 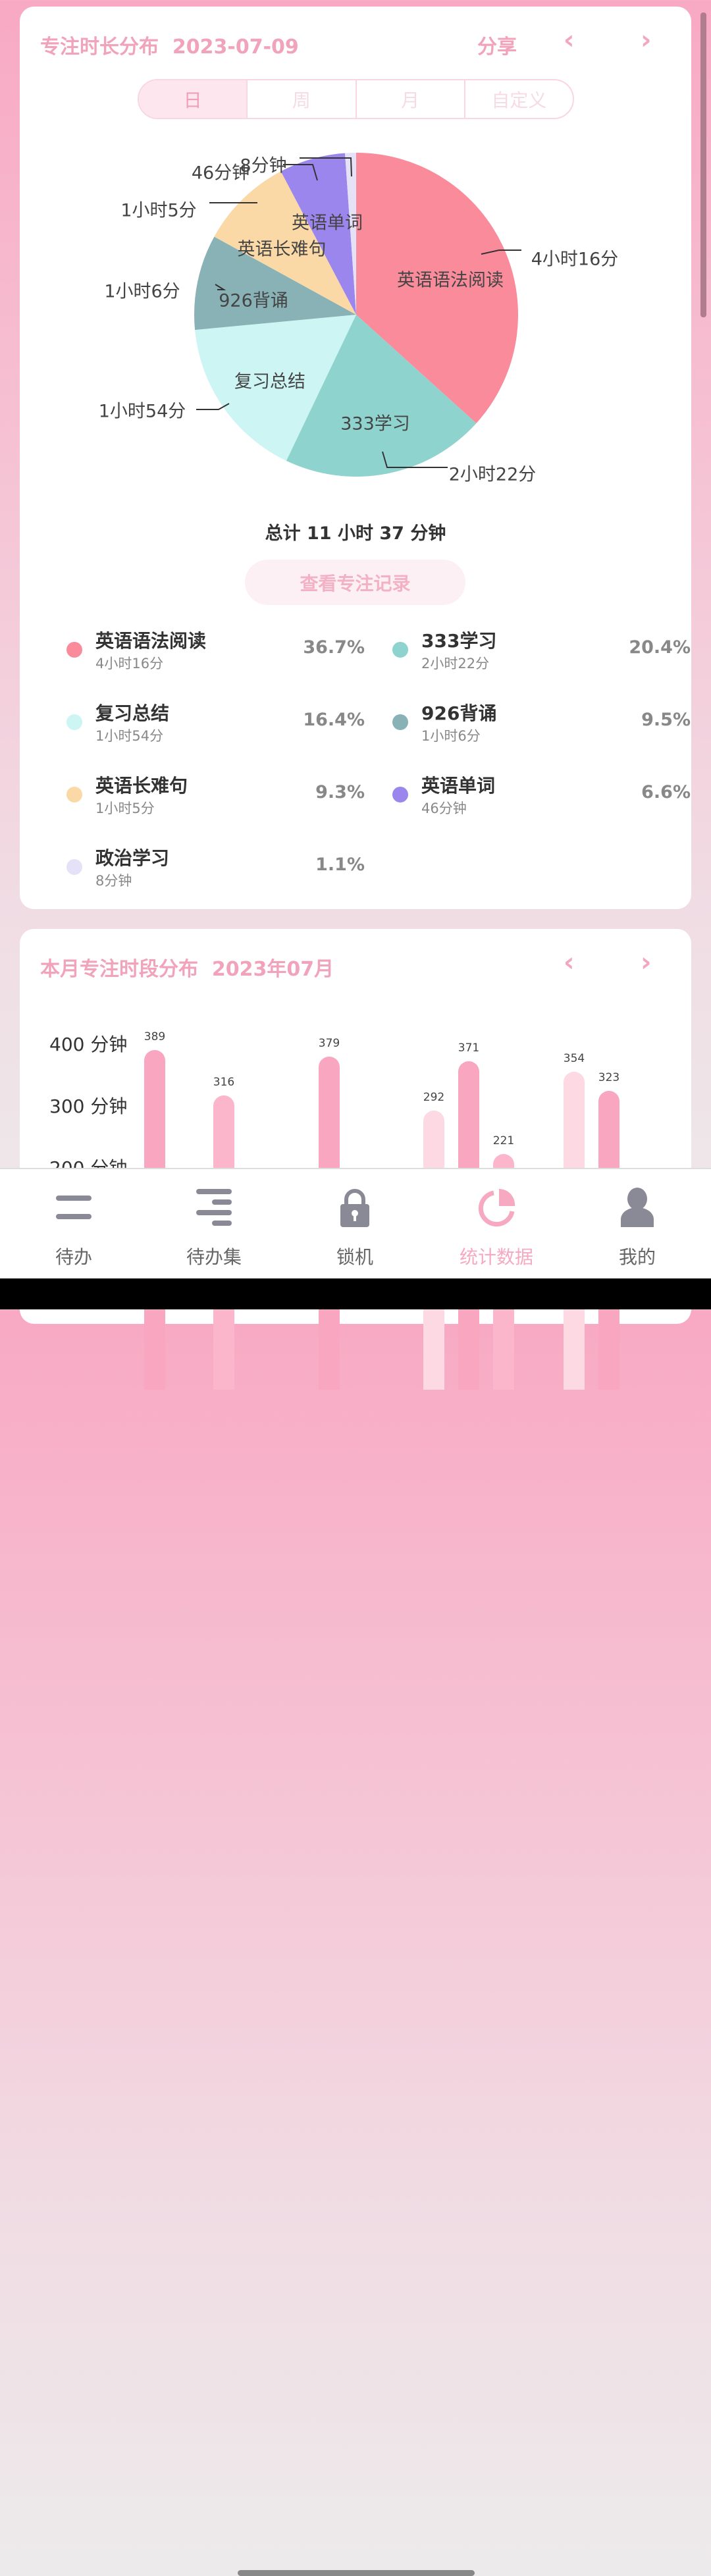 What do you see at coordinates (329, 1043) in the screenshot?
I see `bar-value-label: 379` at bounding box center [329, 1043].